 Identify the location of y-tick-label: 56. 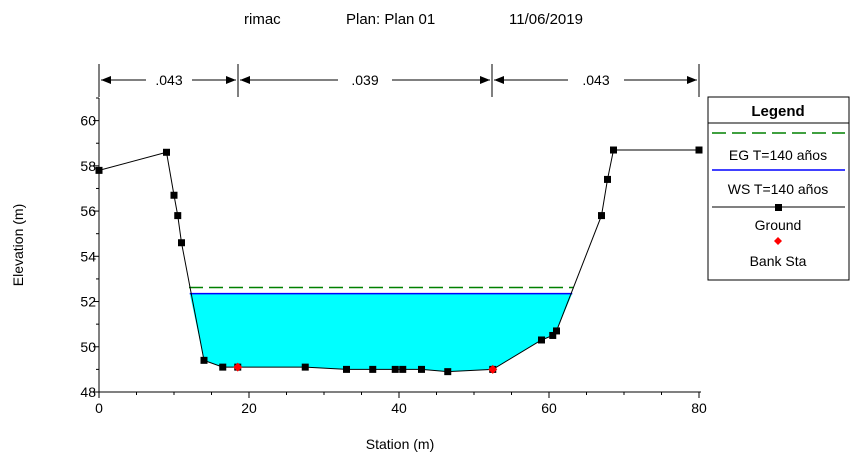
(88, 211).